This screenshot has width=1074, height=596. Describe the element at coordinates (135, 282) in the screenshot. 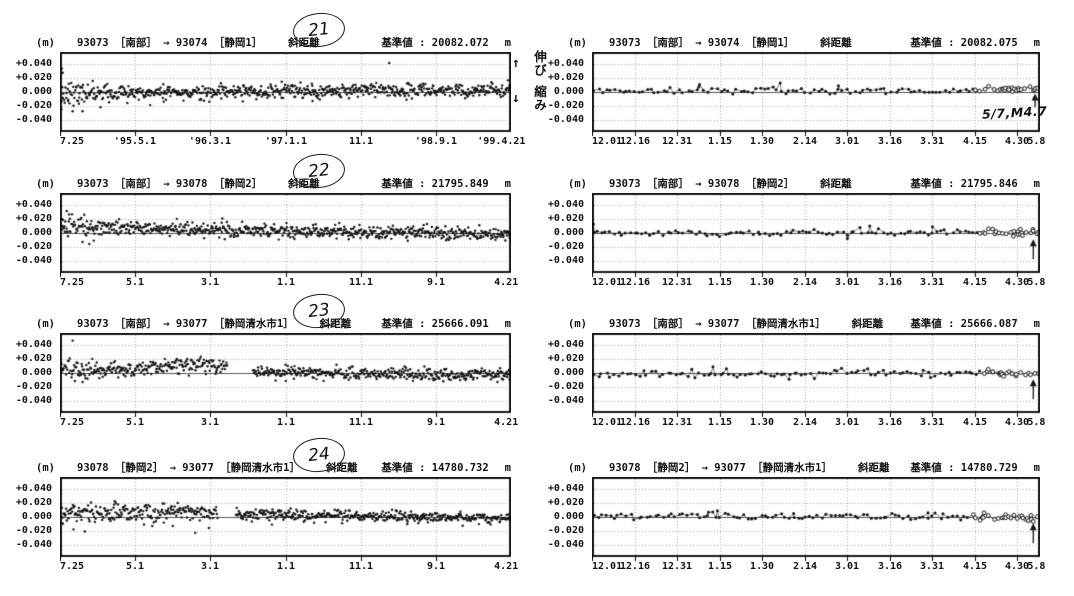

I see `x-tick-label: 5.1` at that location.